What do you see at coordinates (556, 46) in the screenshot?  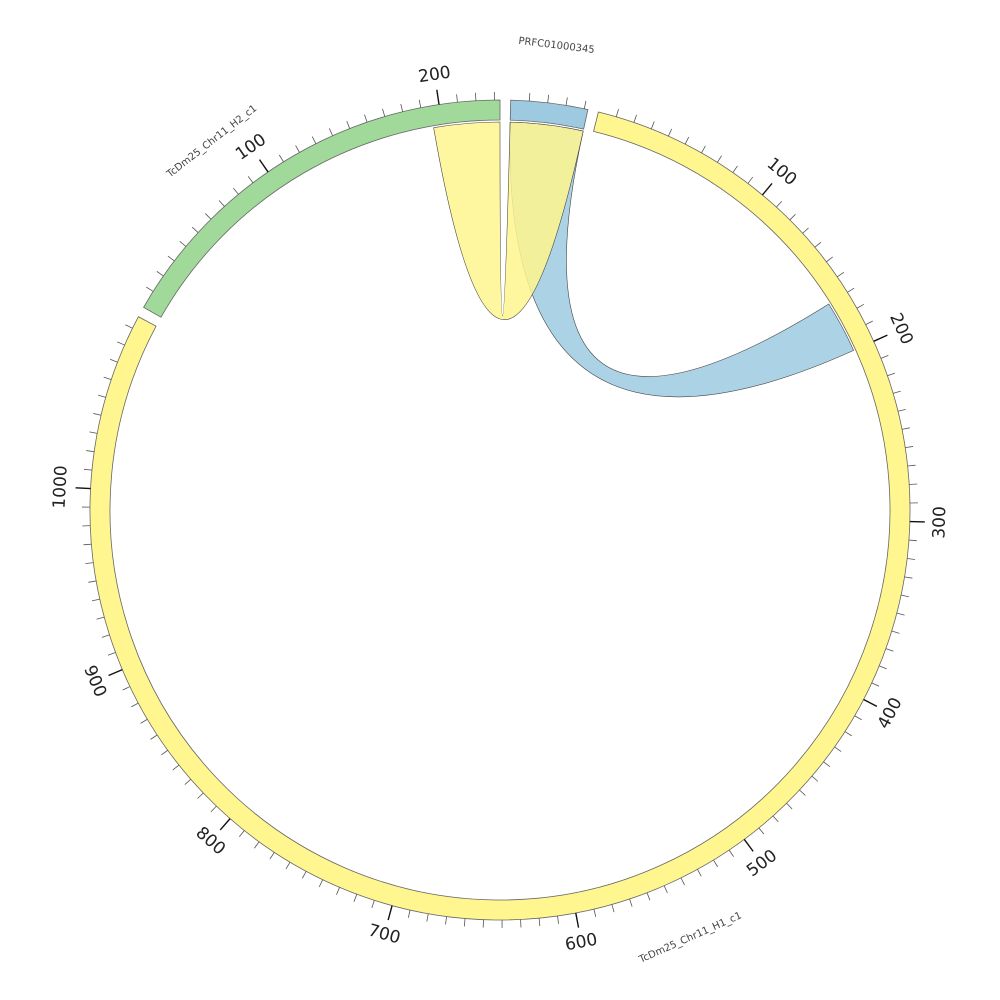 I see `segment-label: PRFC01000345` at bounding box center [556, 46].